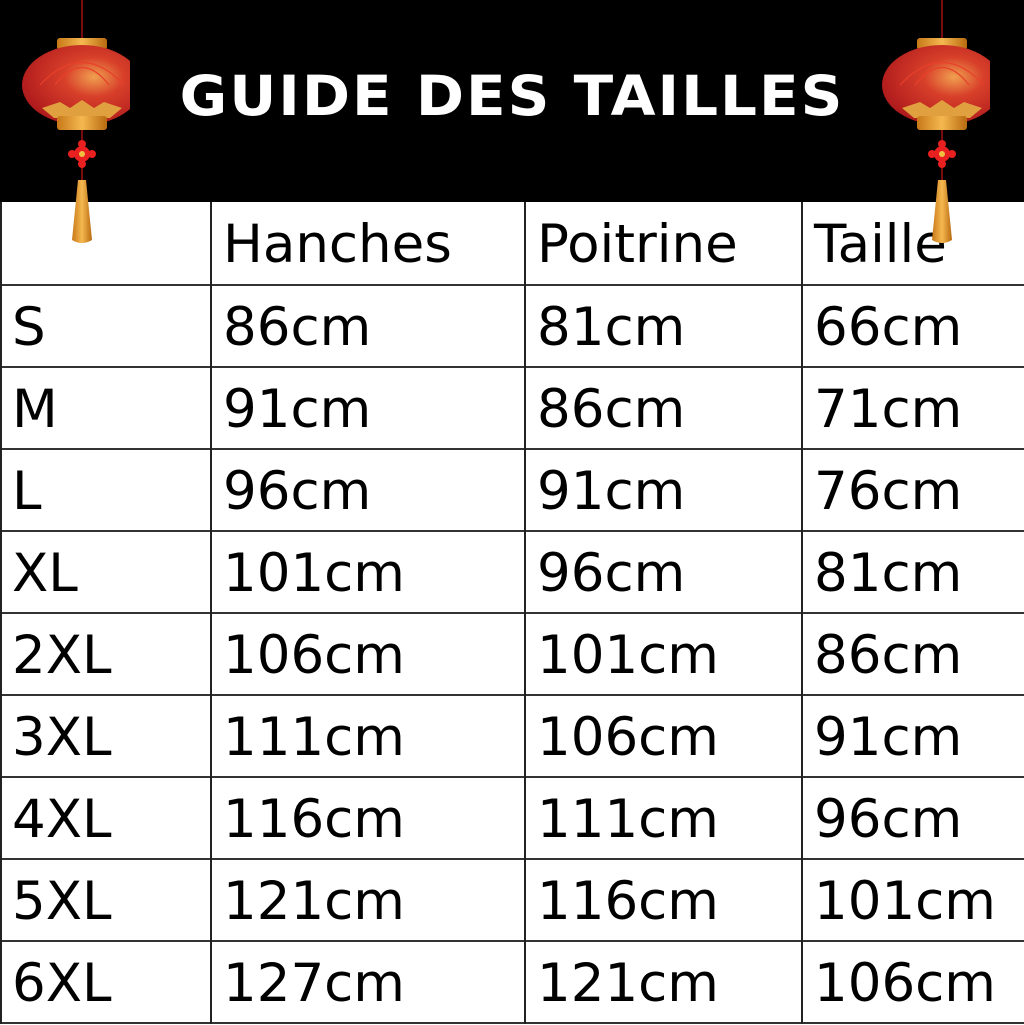  Describe the element at coordinates (45, 573) in the screenshot. I see `table-cell: XL` at that location.